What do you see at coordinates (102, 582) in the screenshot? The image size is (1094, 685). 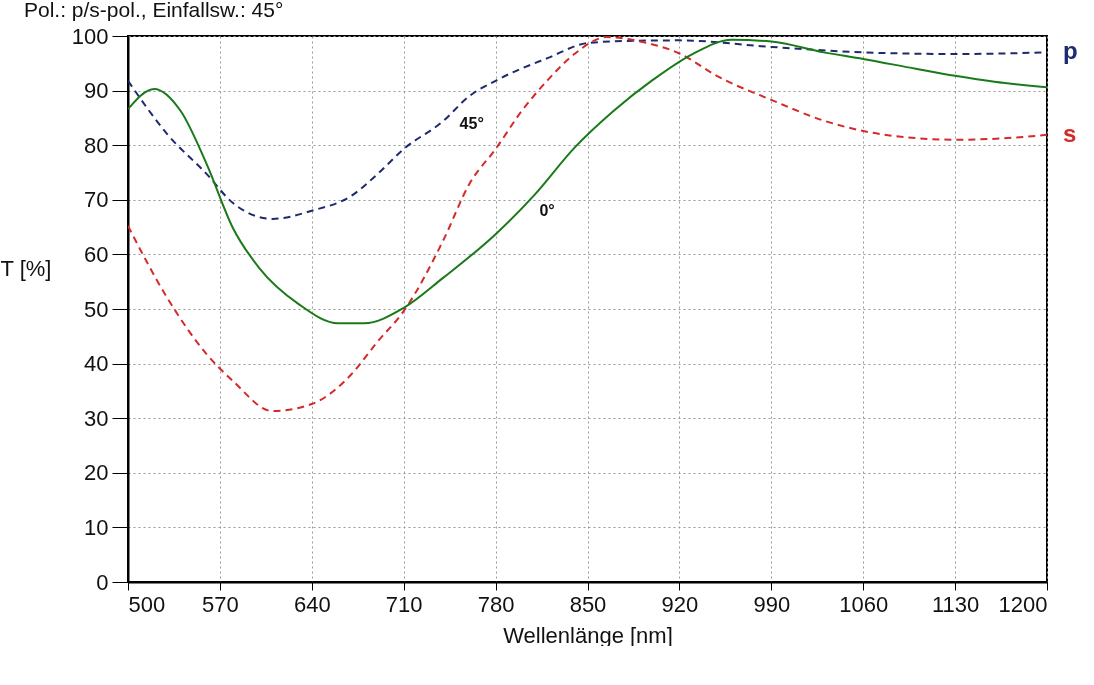 I see `y-tick-label: 0` at bounding box center [102, 582].